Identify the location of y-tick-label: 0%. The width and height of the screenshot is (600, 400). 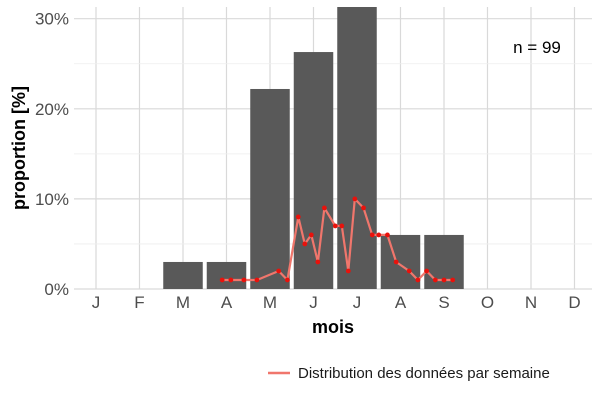
(56, 289).